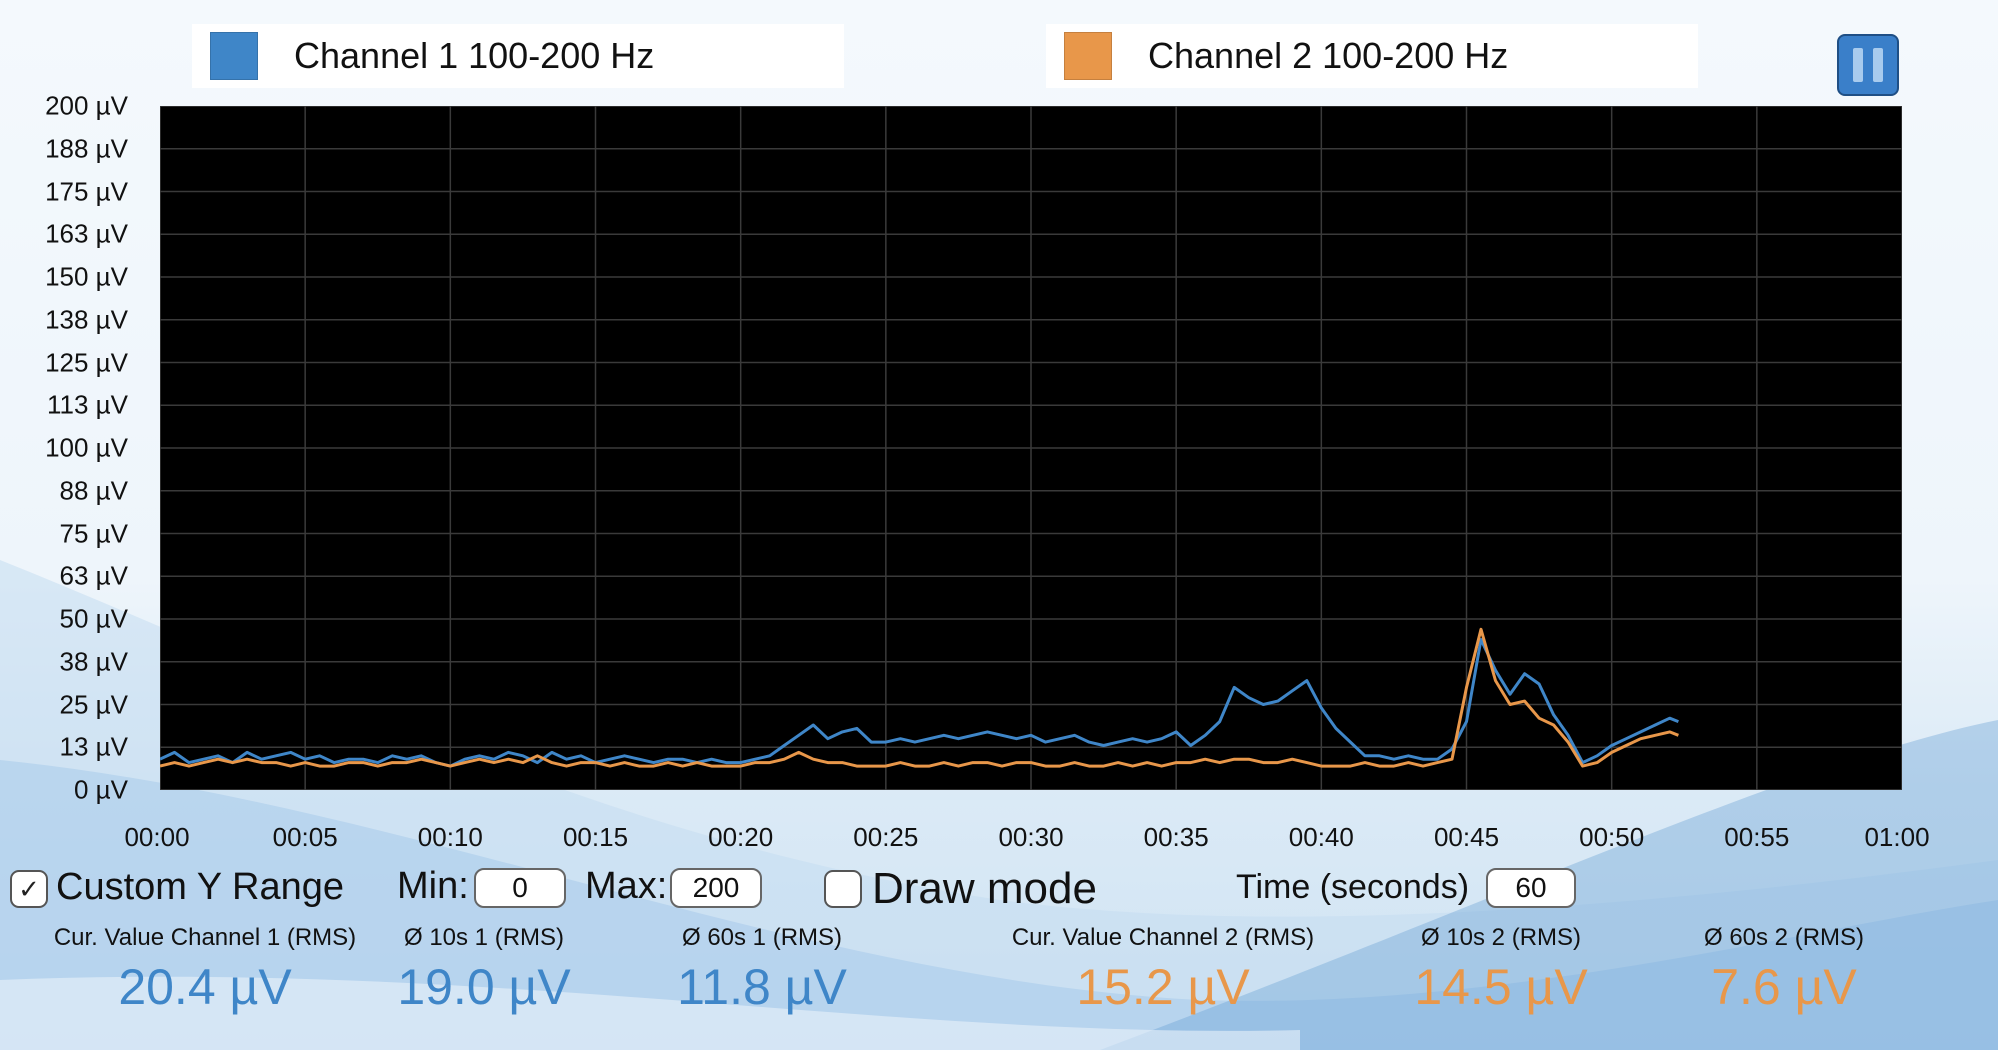  Describe the element at coordinates (1868, 65) in the screenshot. I see `pause-button` at that location.